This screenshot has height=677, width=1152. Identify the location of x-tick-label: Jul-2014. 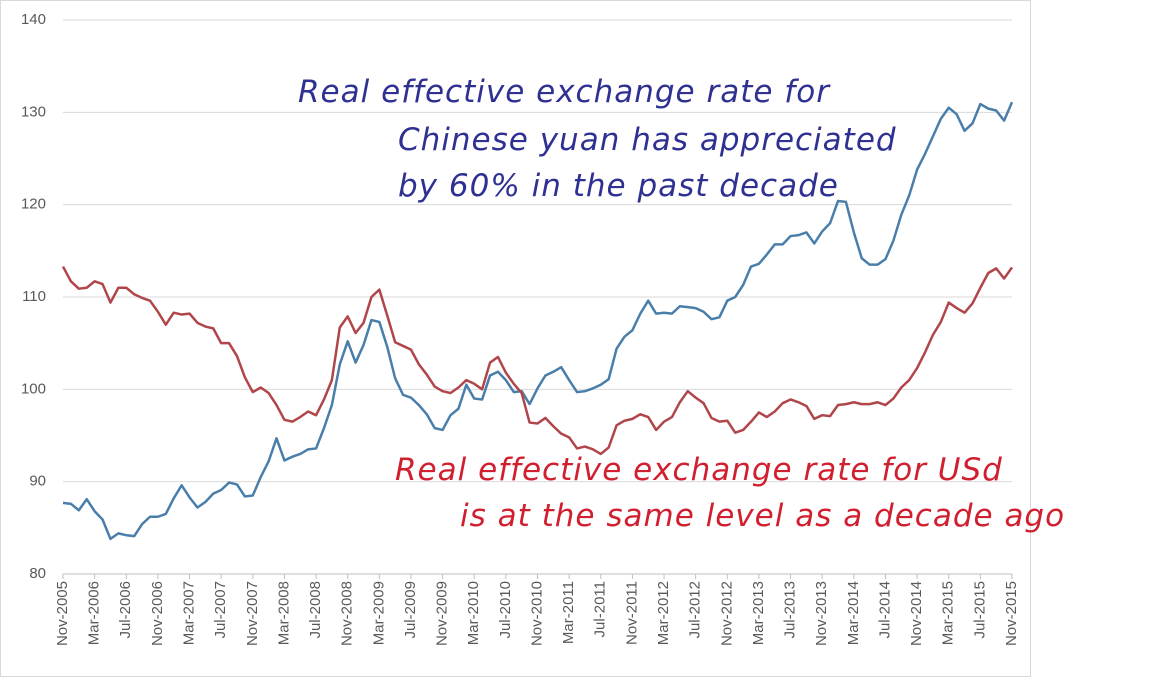
(884, 610).